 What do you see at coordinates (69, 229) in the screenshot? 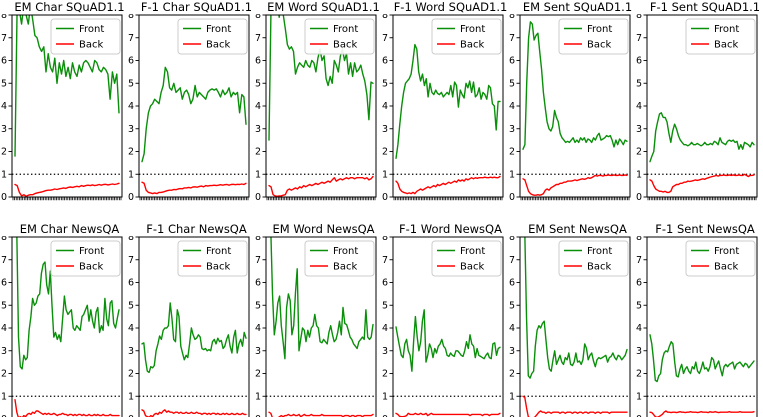
I see `chart-title: EM Char NewsQA` at bounding box center [69, 229].